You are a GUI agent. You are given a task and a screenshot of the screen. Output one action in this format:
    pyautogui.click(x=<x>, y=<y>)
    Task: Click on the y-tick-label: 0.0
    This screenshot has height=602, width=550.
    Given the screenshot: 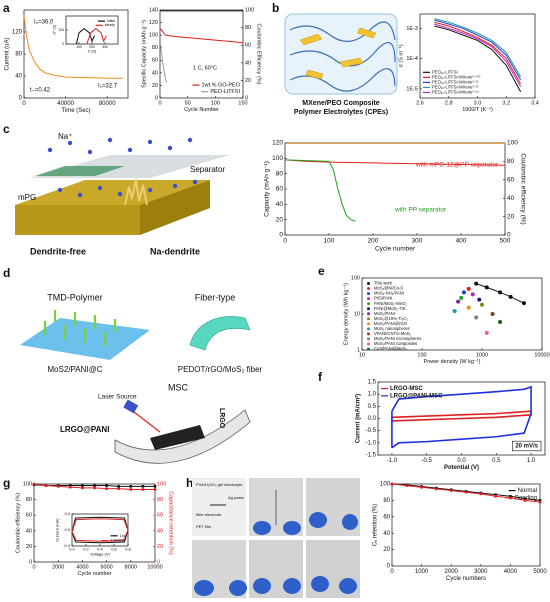 What is the action you would take?
    pyautogui.click(x=67, y=529)
    